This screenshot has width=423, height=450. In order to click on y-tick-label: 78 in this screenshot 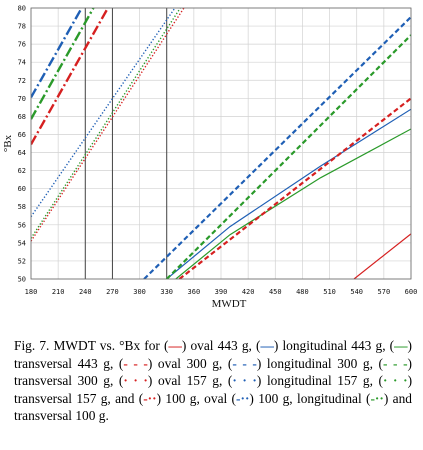, I will do `click(22, 27)`.